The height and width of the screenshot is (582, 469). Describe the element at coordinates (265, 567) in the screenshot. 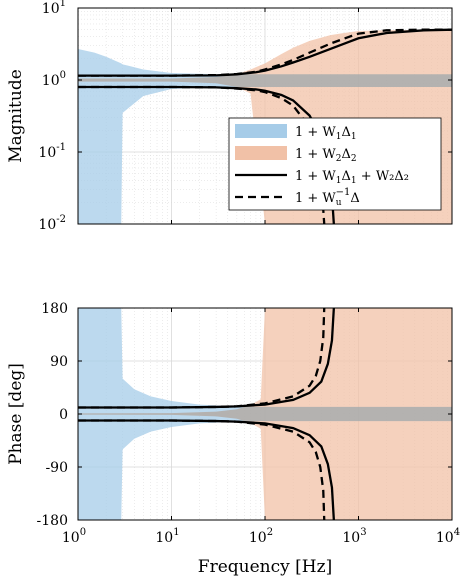

I see `frequency-xlabel: Frequency [Hz]` at that location.